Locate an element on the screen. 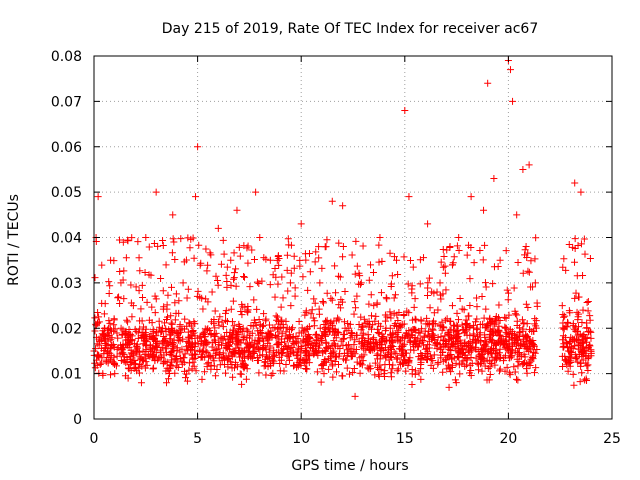 The width and height of the screenshot is (640, 480). x-tick-label: 25 is located at coordinates (612, 439).